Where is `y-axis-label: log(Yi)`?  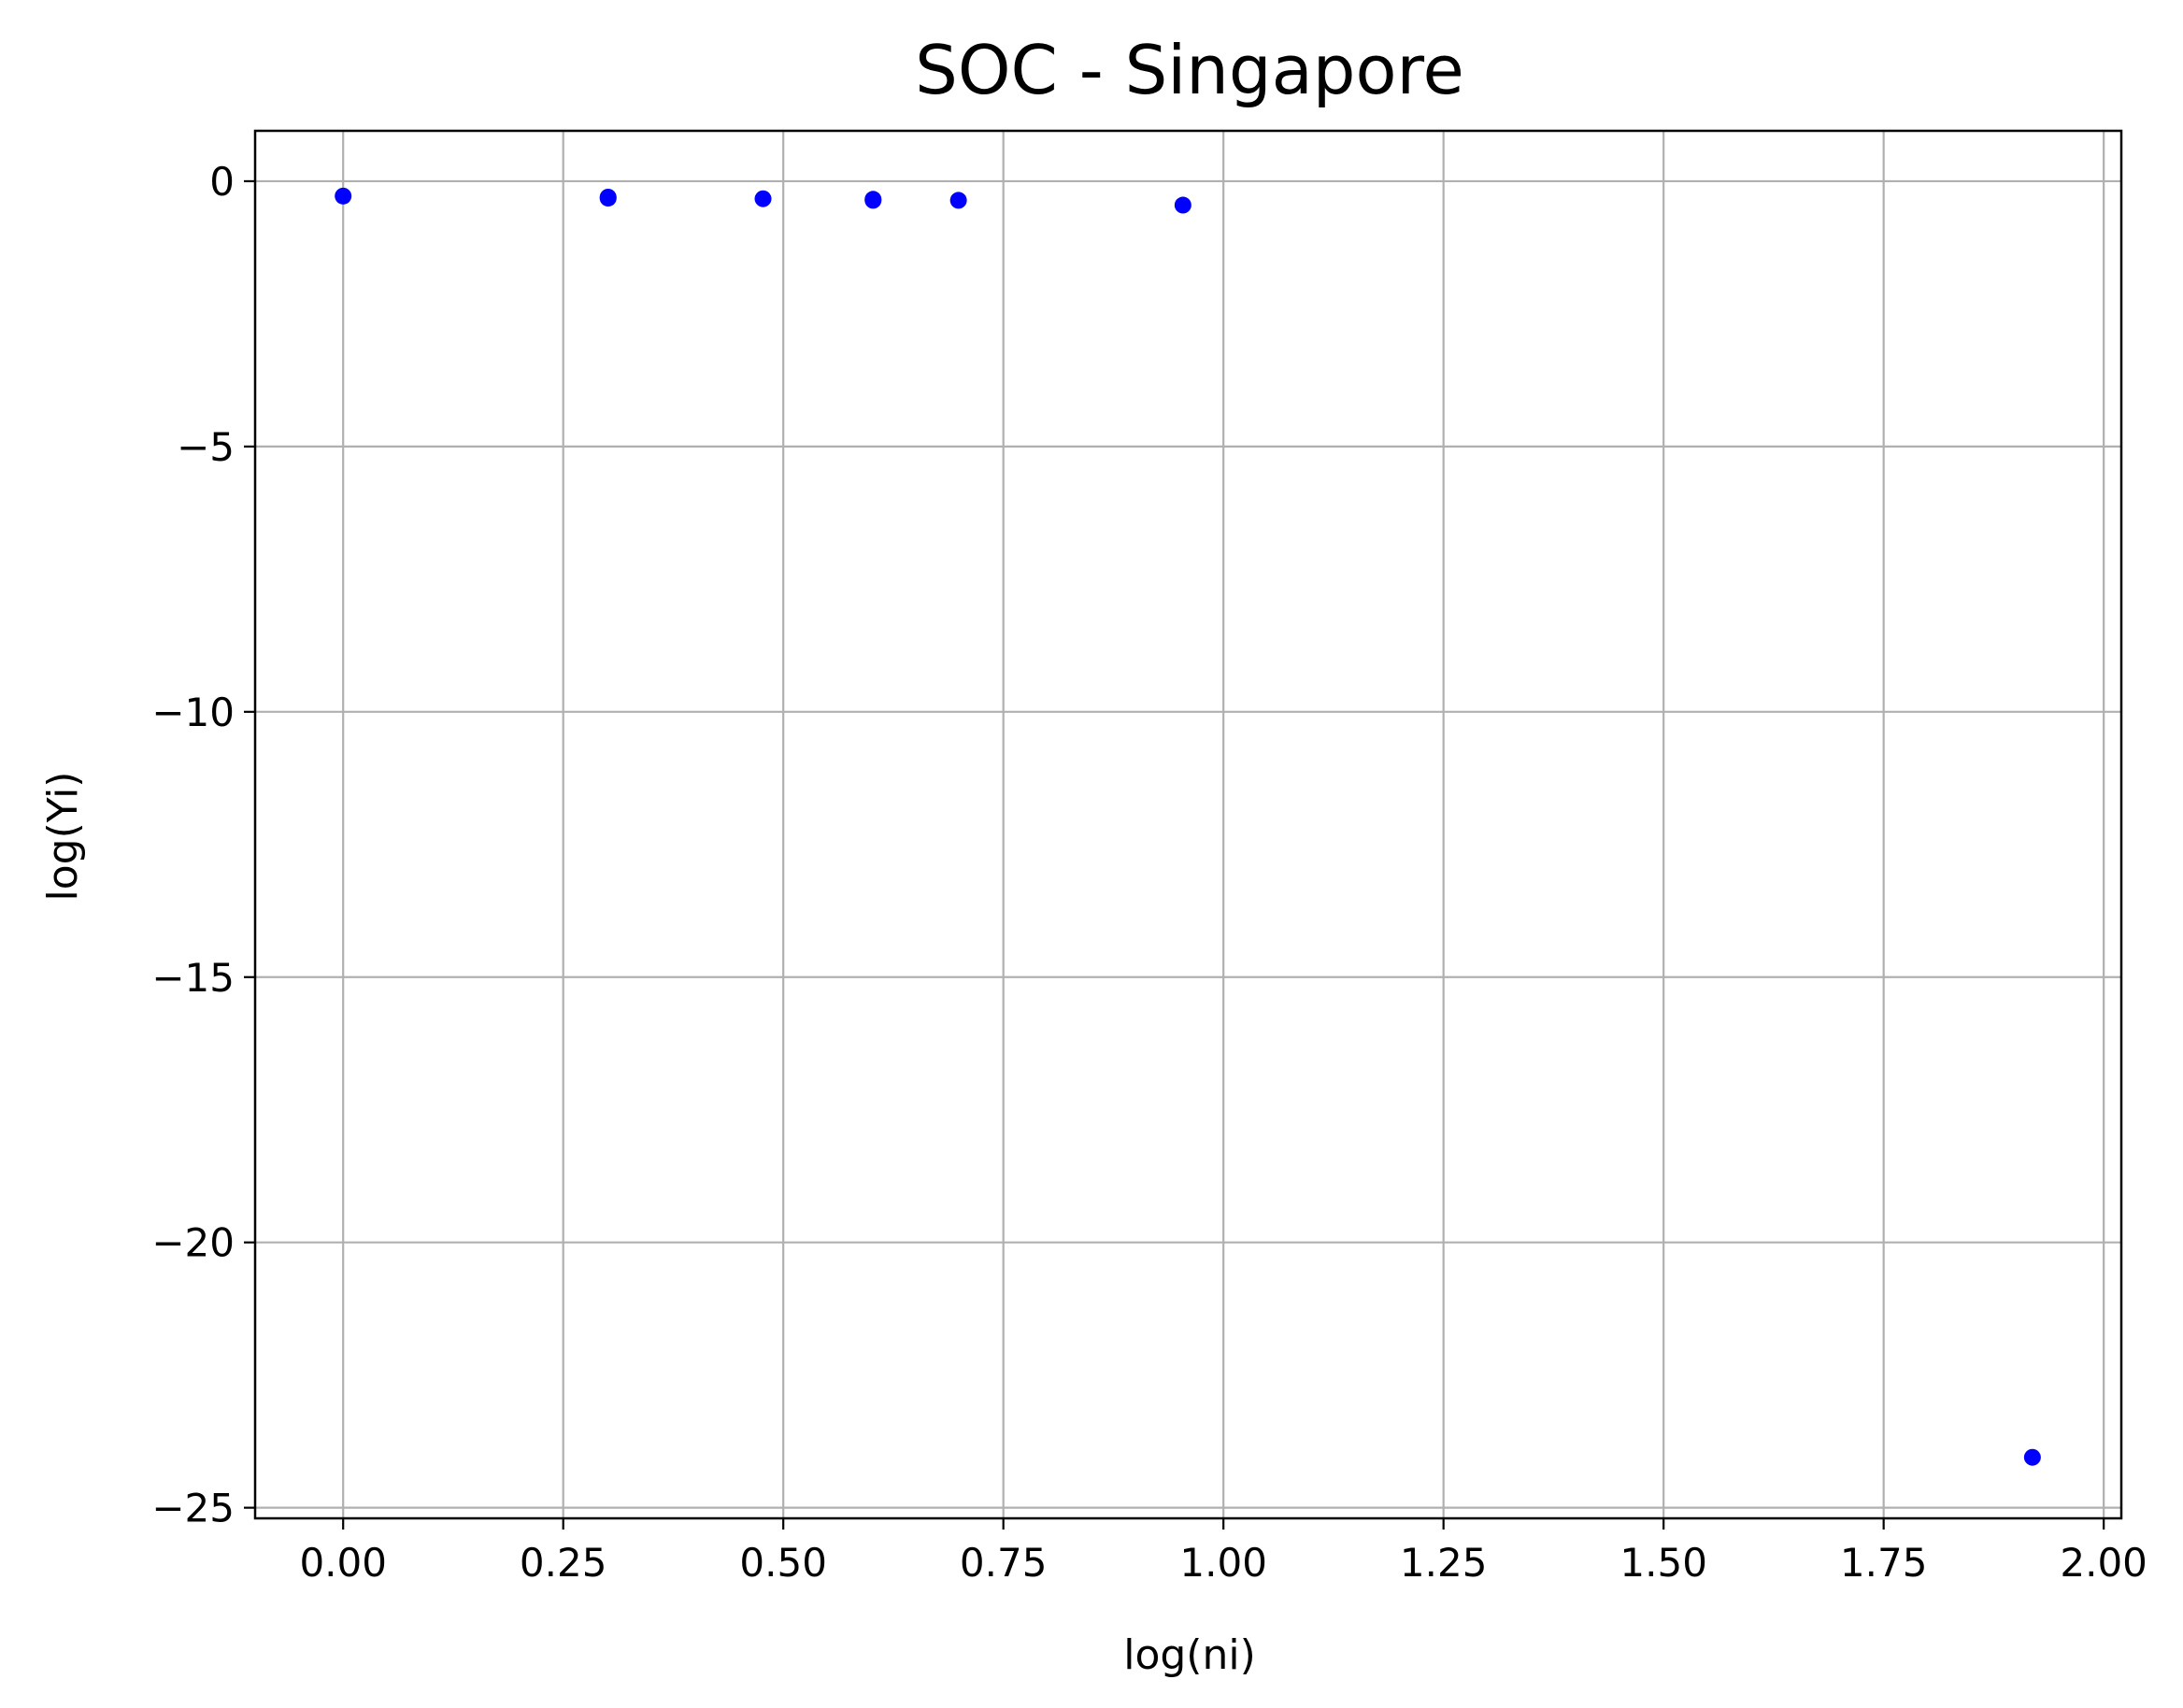 y-axis-label: log(Yi) is located at coordinates (63, 837).